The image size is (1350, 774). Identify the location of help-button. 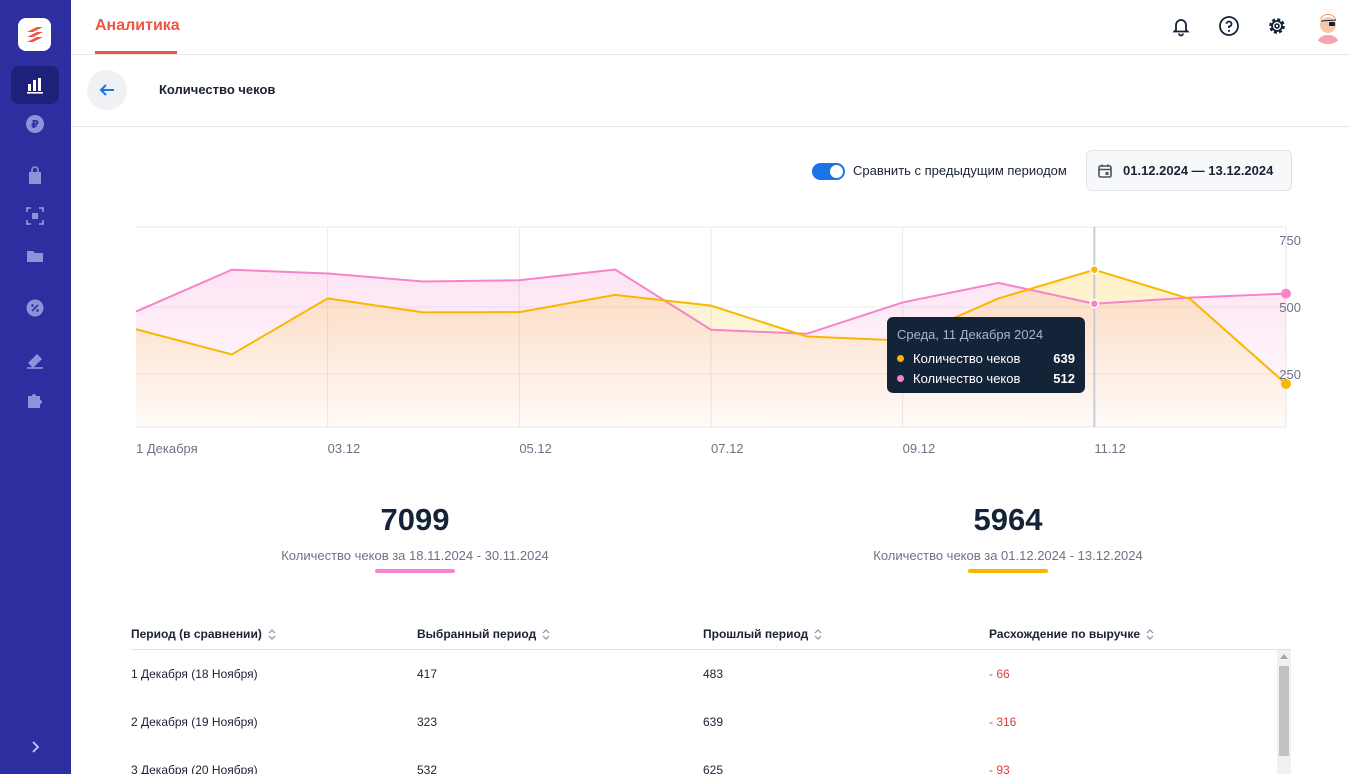
(1229, 26).